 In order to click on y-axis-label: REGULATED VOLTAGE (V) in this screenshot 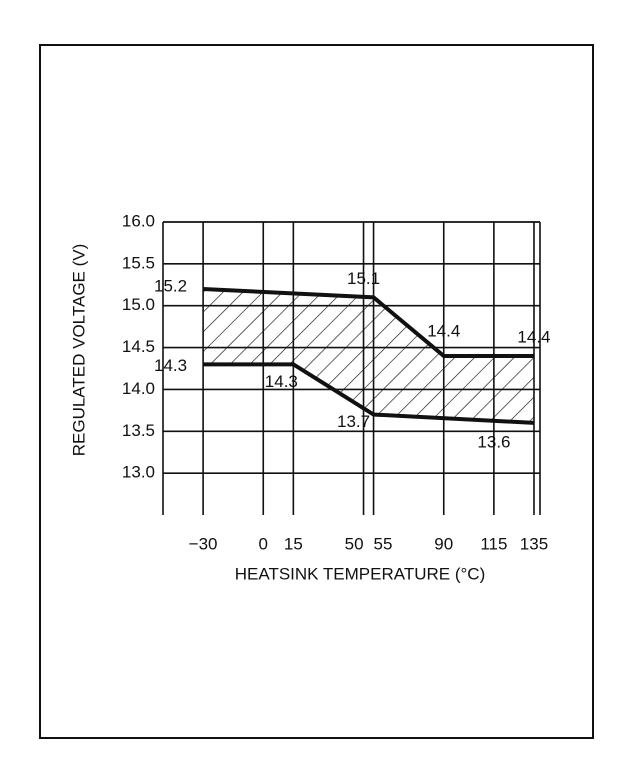, I will do `click(78, 350)`.